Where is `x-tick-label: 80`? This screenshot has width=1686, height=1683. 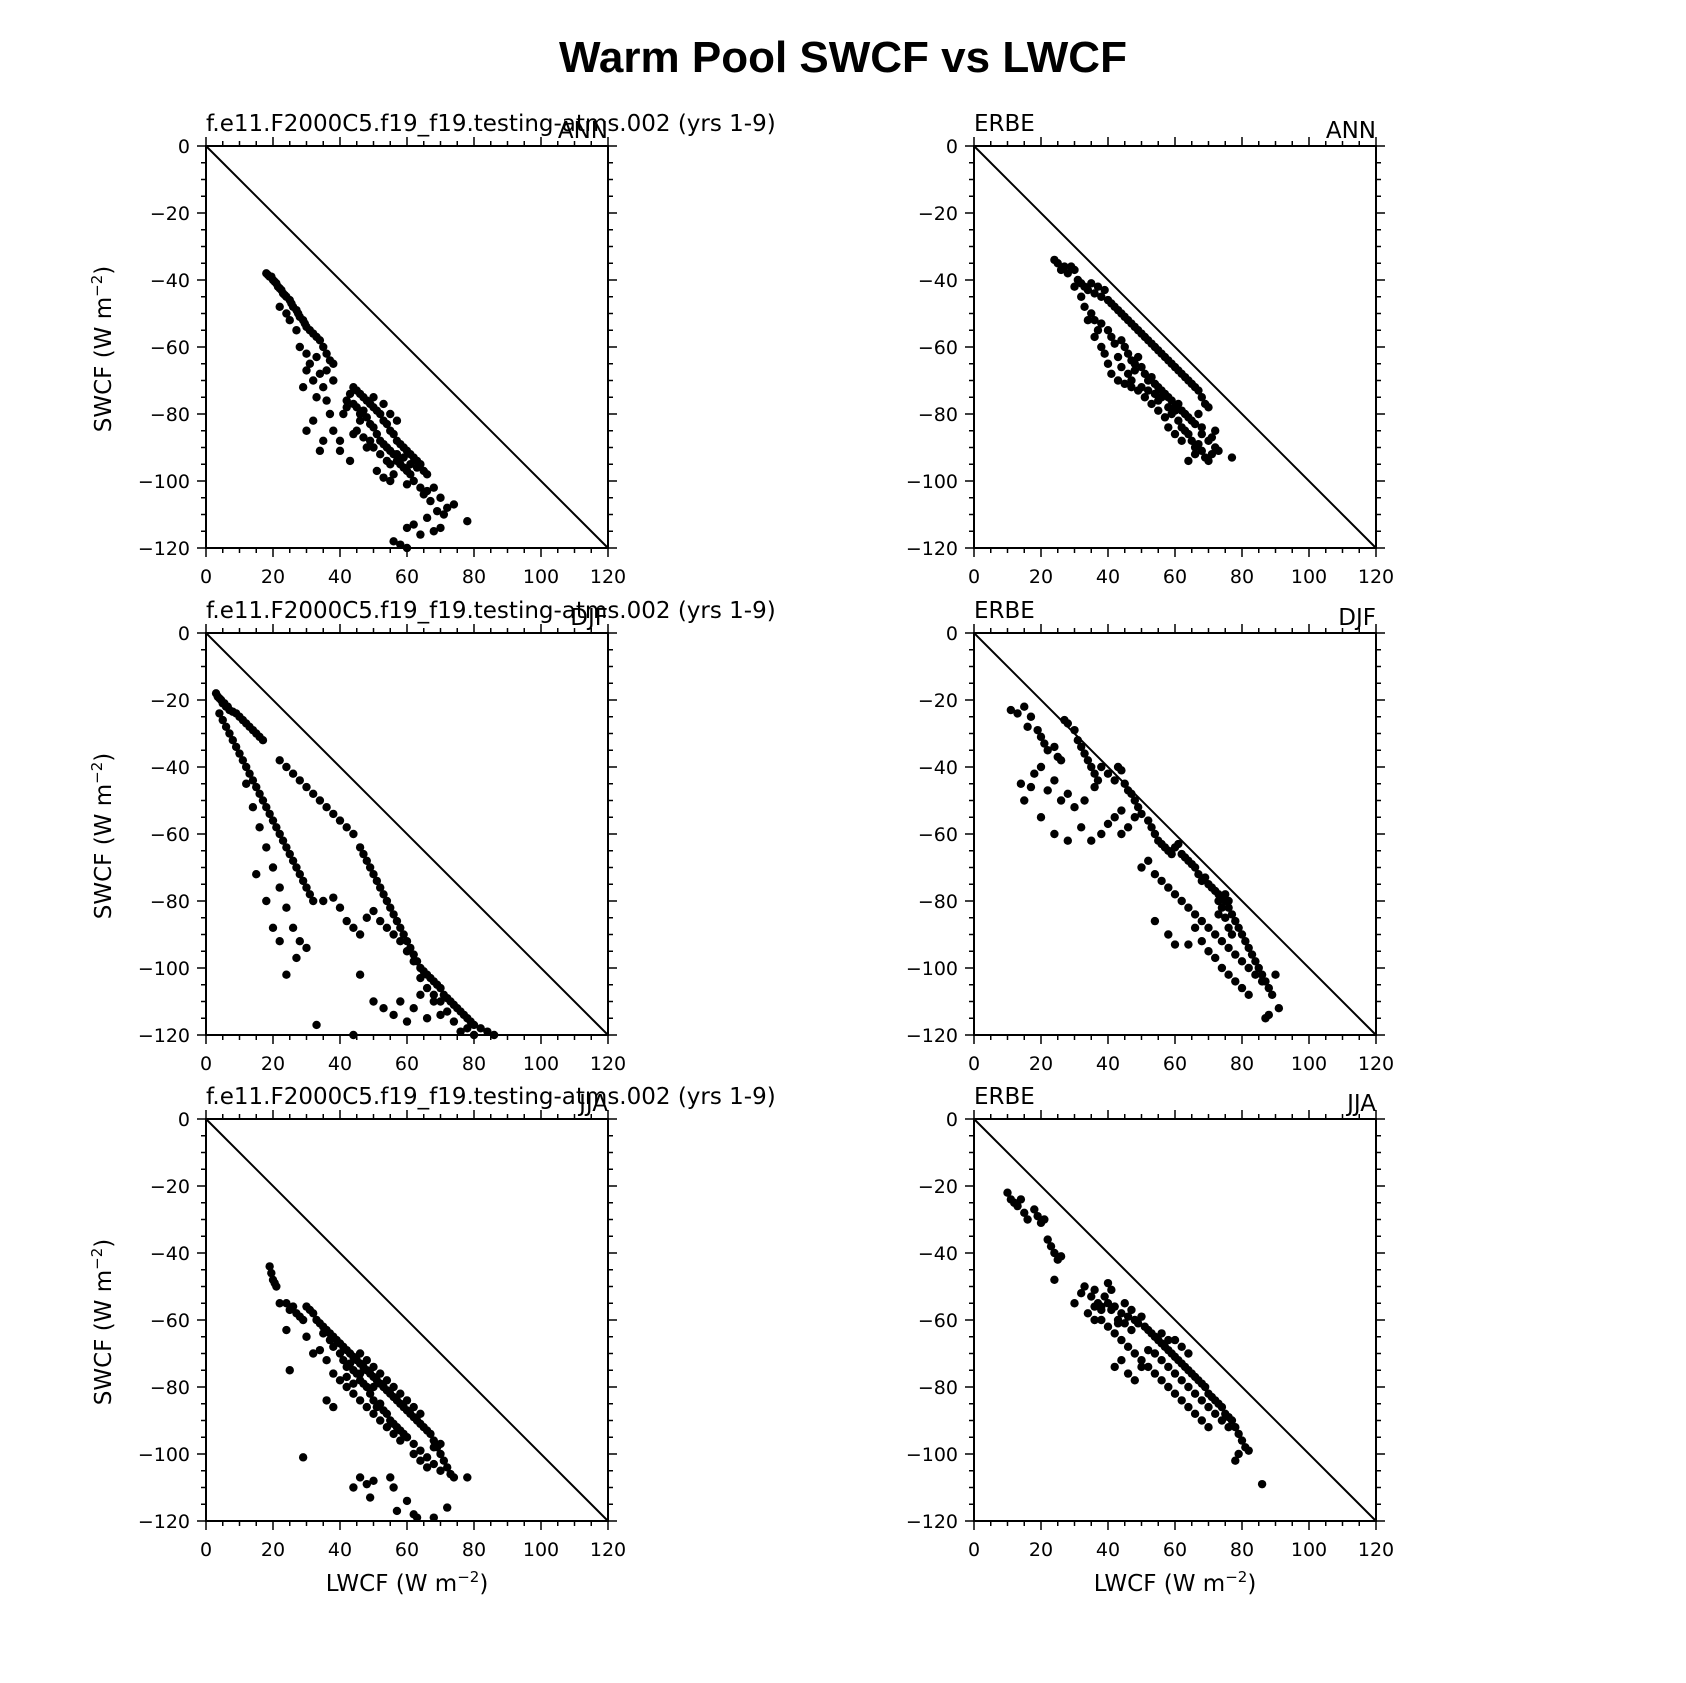
x-tick-label: 80 is located at coordinates (1242, 1064).